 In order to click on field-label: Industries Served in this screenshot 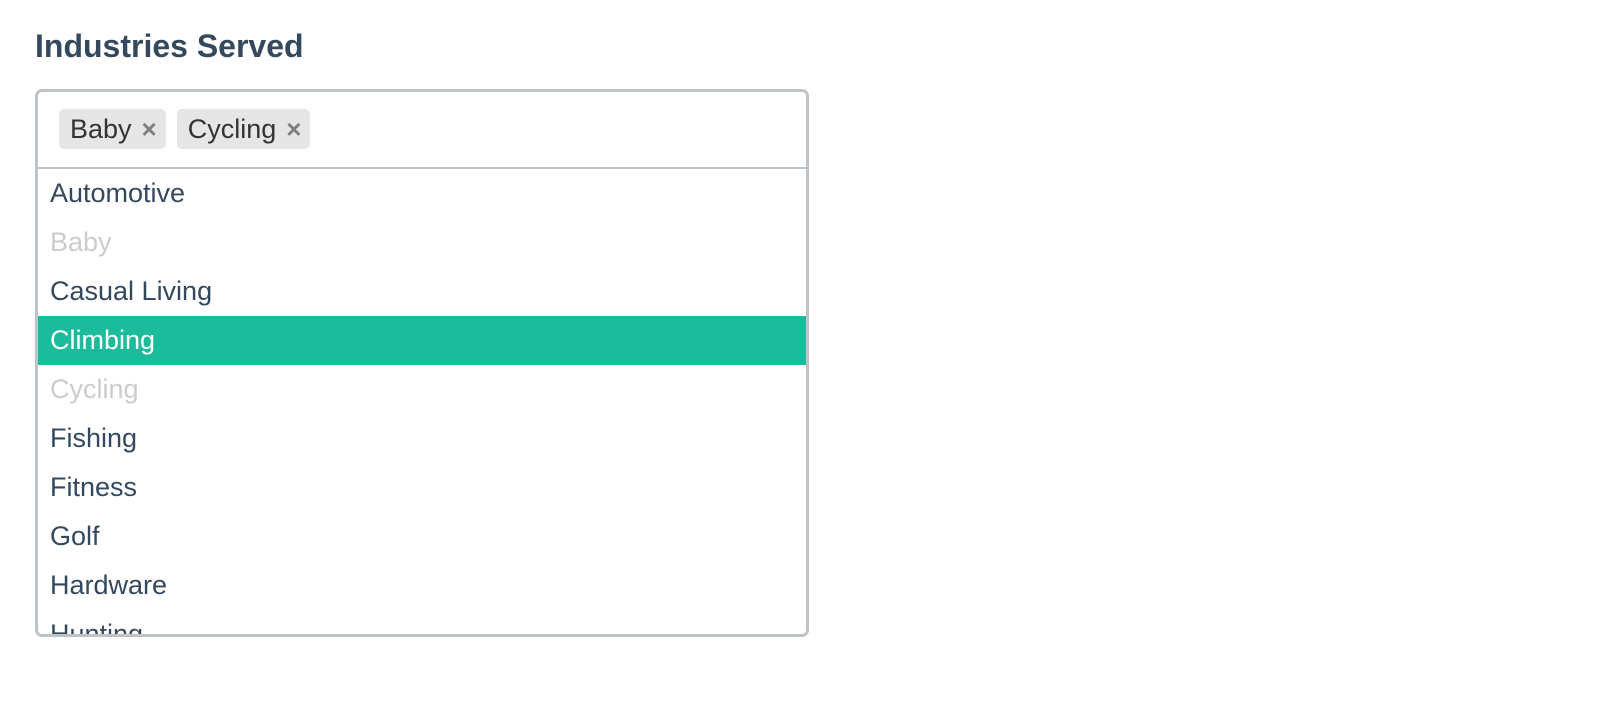, I will do `click(169, 46)`.